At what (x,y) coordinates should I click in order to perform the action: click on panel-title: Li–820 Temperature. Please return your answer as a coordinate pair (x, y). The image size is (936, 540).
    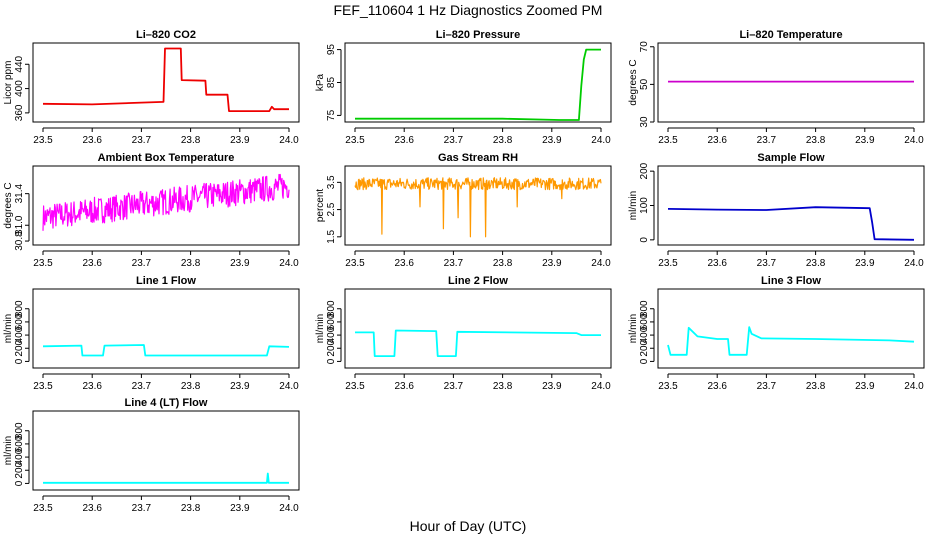
    Looking at the image, I should click on (790, 35).